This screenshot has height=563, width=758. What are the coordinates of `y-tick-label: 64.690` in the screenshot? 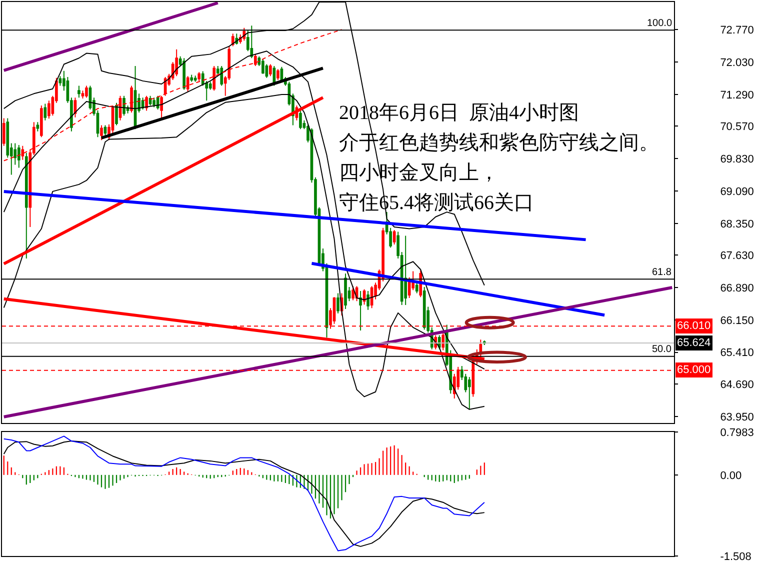 It's located at (737, 384).